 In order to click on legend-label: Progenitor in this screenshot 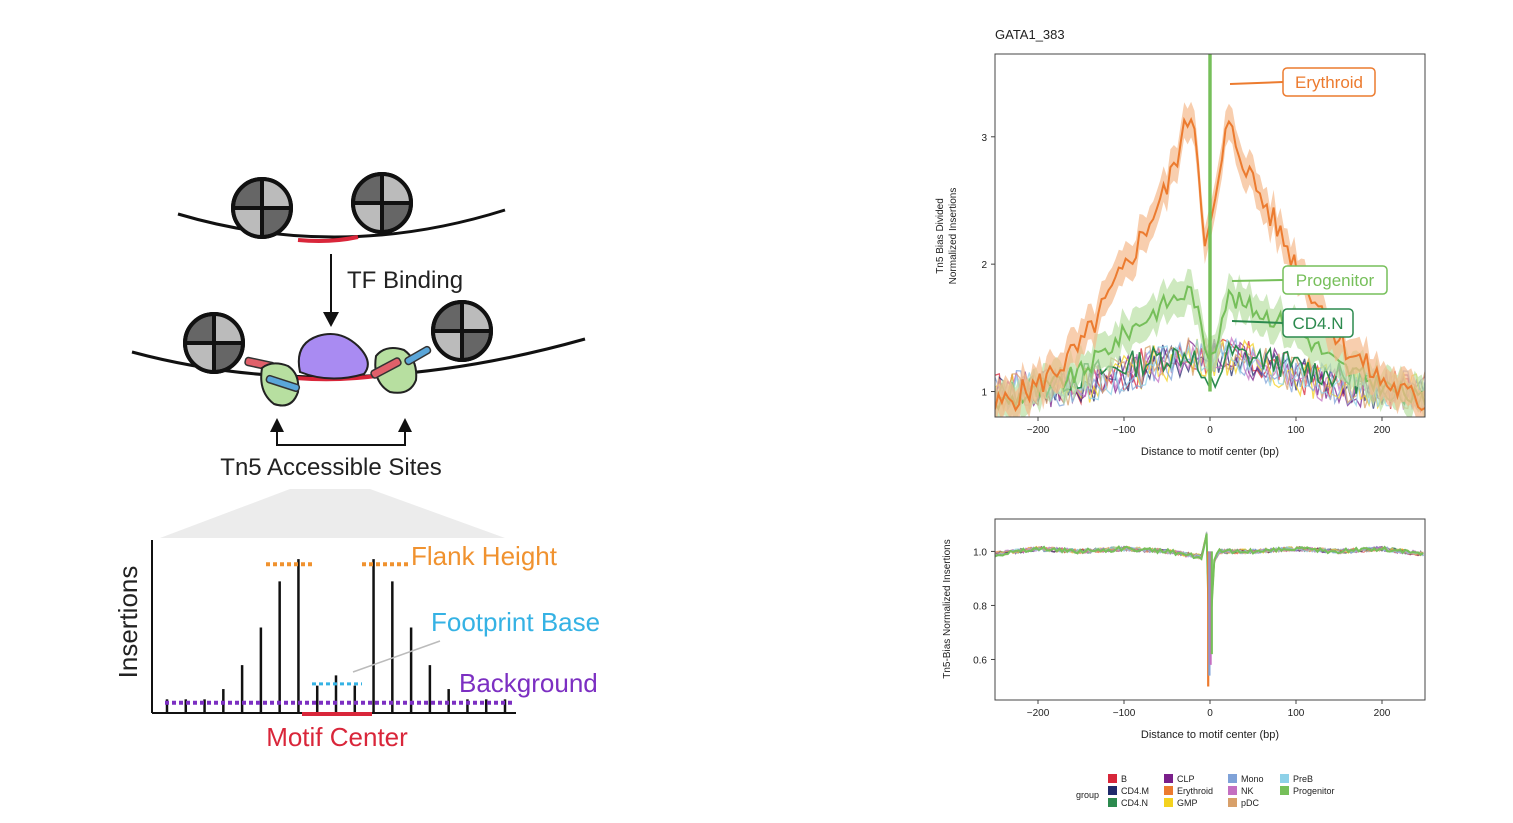, I will do `click(1314, 791)`.